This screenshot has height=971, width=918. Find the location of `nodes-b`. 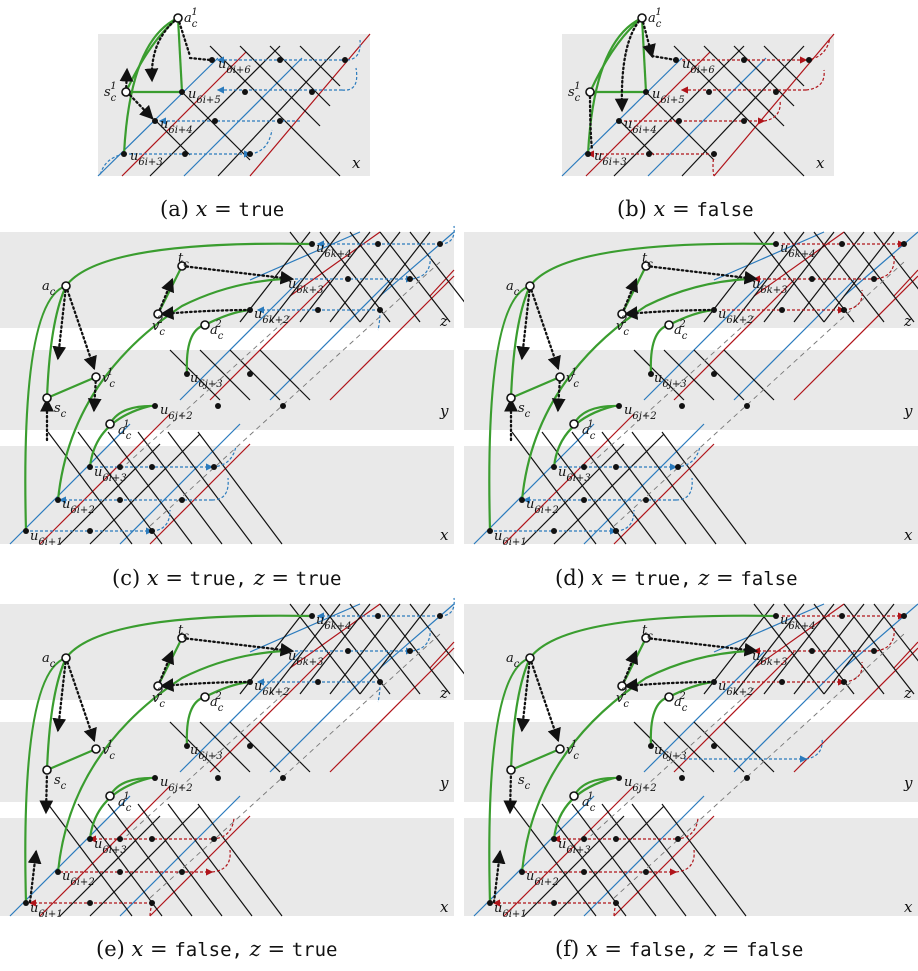

nodes-b is located at coordinates (698, 85).